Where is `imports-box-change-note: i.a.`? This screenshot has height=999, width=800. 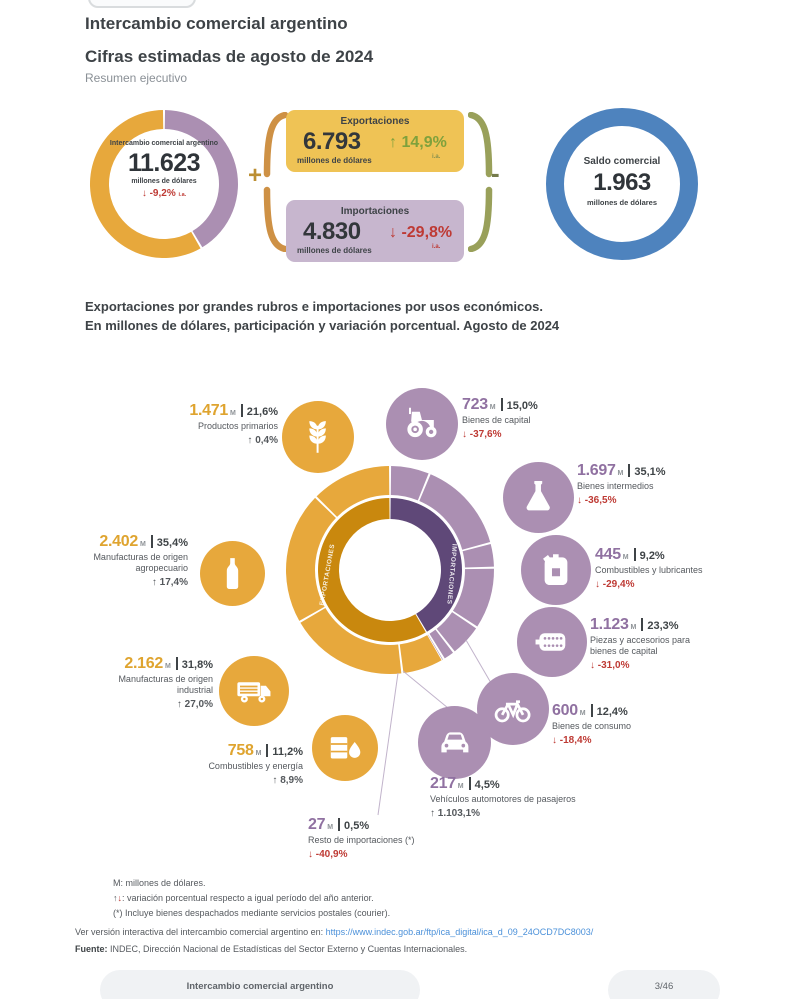
imports-box-change-note: i.a. is located at coordinates (436, 247).